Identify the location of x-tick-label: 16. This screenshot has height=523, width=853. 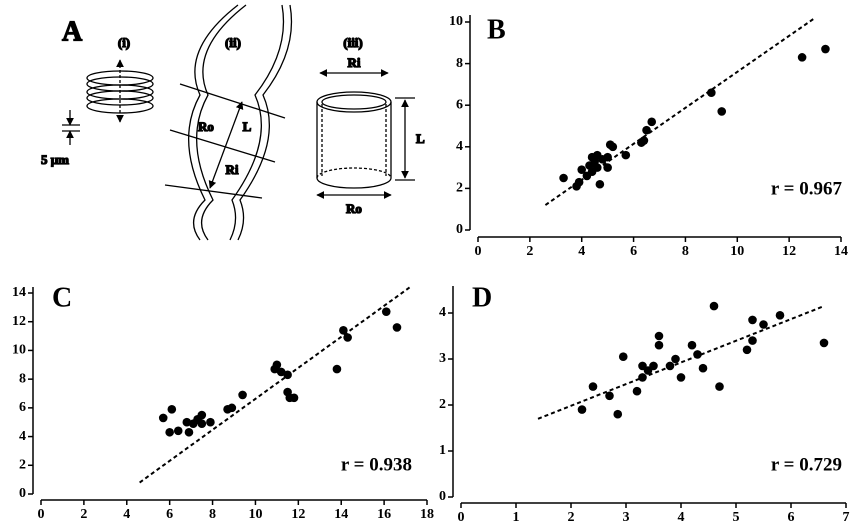
(384, 514).